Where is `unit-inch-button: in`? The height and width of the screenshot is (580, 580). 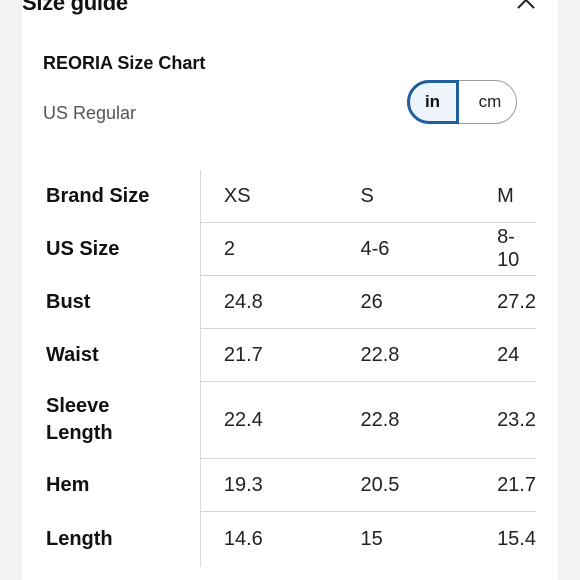 unit-inch-button: in is located at coordinates (432, 101).